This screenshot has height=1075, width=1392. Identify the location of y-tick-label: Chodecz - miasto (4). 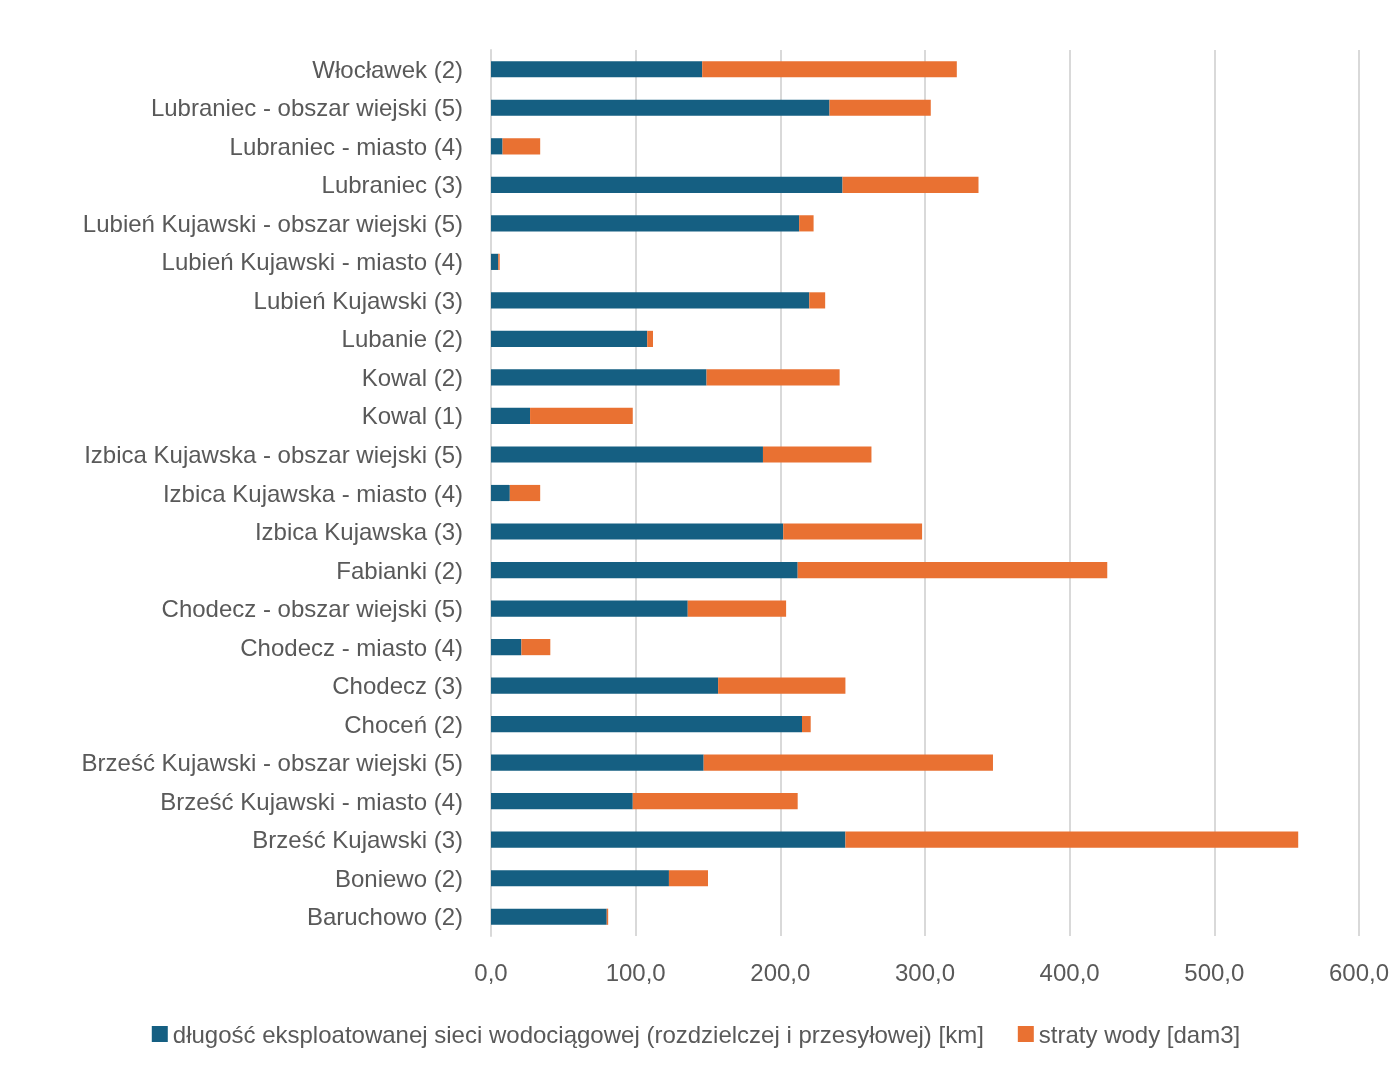
(351, 647).